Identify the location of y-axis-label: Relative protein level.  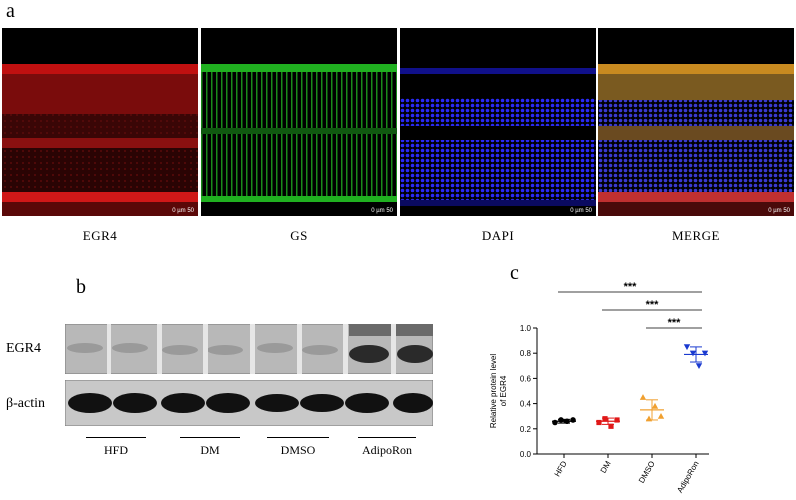
(493, 391).